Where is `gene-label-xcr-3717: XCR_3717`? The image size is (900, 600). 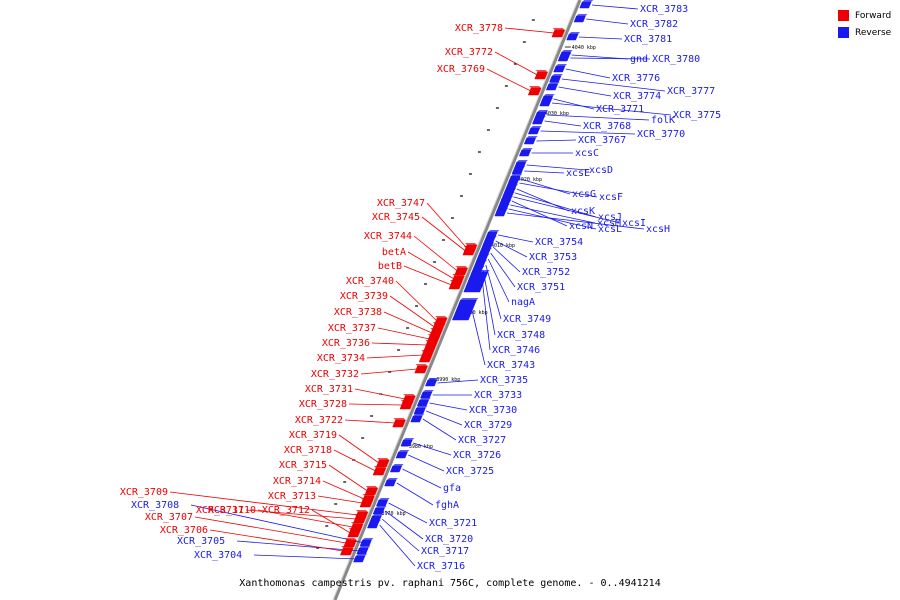 gene-label-xcr-3717: XCR_3717 is located at coordinates (445, 551).